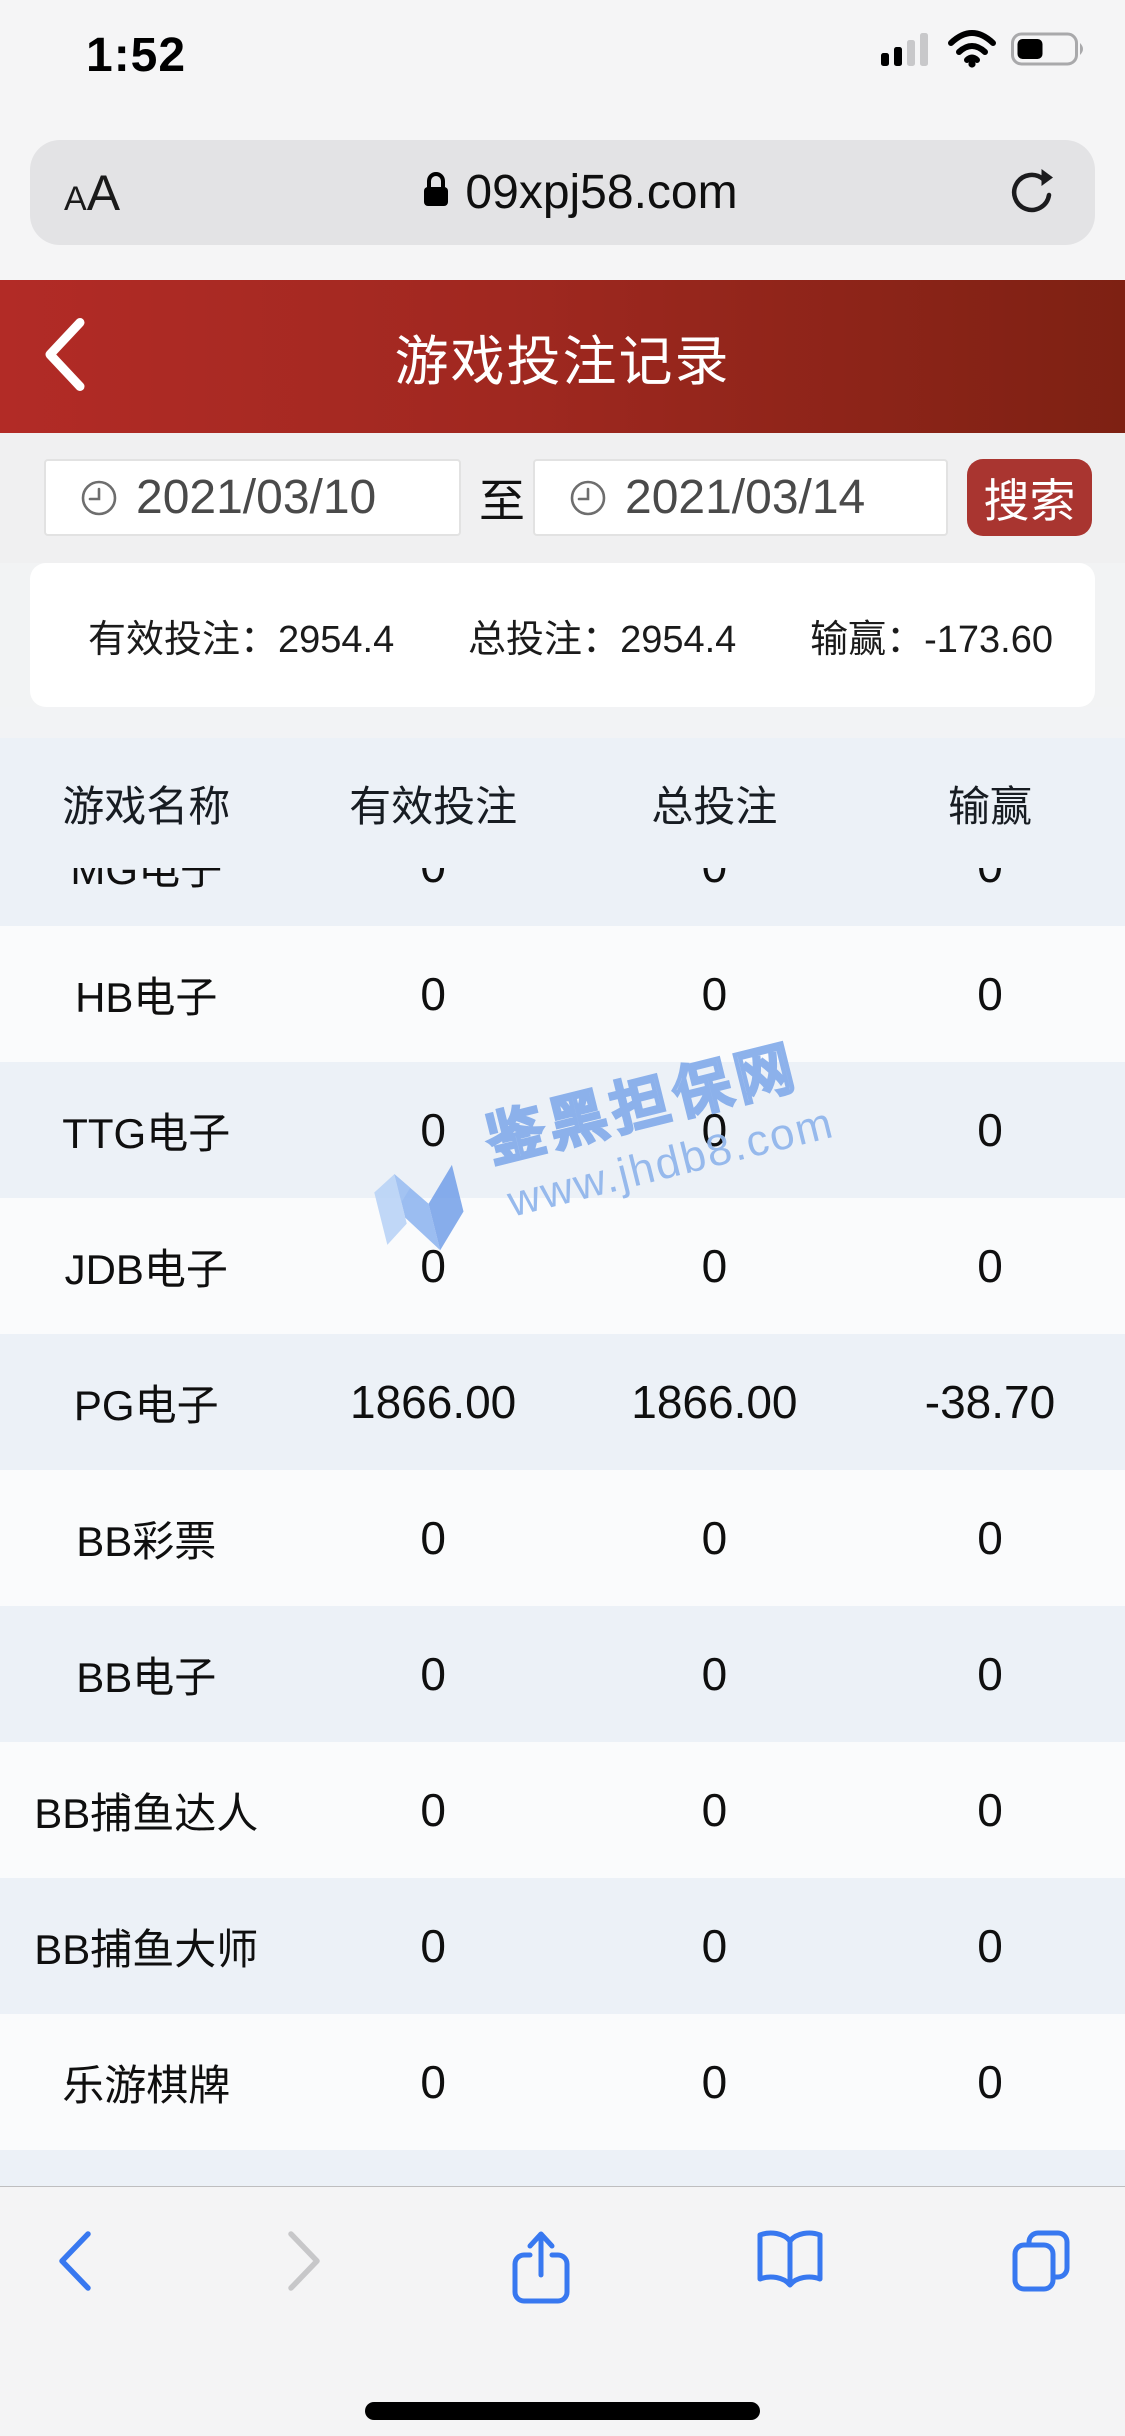 The image size is (1125, 2436). I want to click on text-size-small-a: A, so click(75, 198).